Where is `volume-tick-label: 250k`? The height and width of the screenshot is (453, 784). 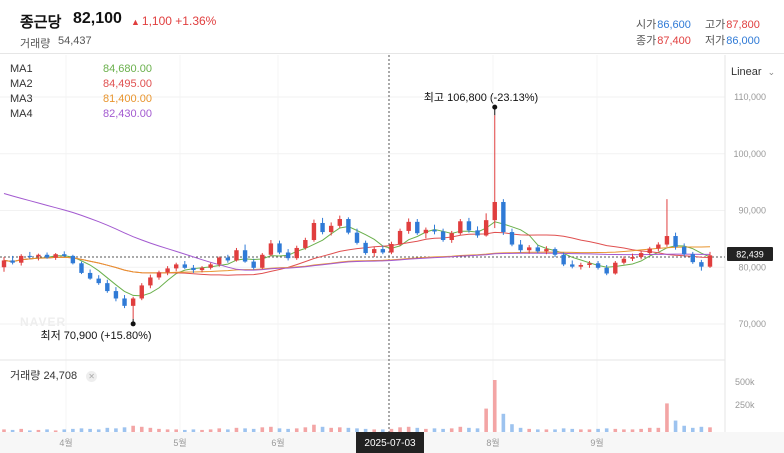
volume-tick-label: 250k is located at coordinates (745, 405).